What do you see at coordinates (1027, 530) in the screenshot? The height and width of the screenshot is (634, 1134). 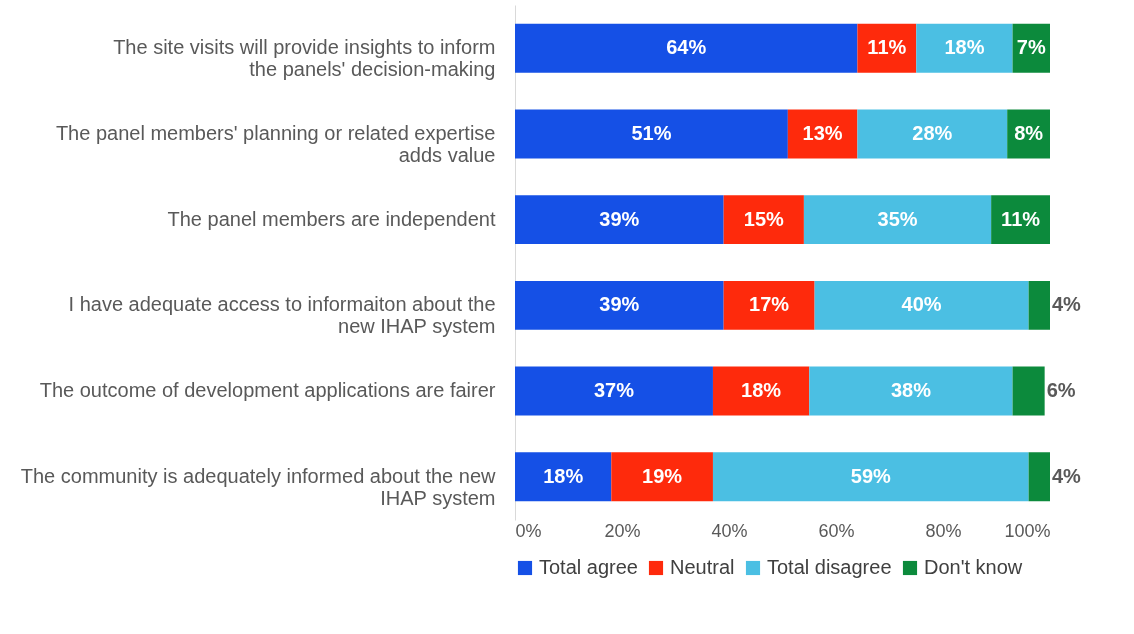 I see `x-tick-label: 100%` at bounding box center [1027, 530].